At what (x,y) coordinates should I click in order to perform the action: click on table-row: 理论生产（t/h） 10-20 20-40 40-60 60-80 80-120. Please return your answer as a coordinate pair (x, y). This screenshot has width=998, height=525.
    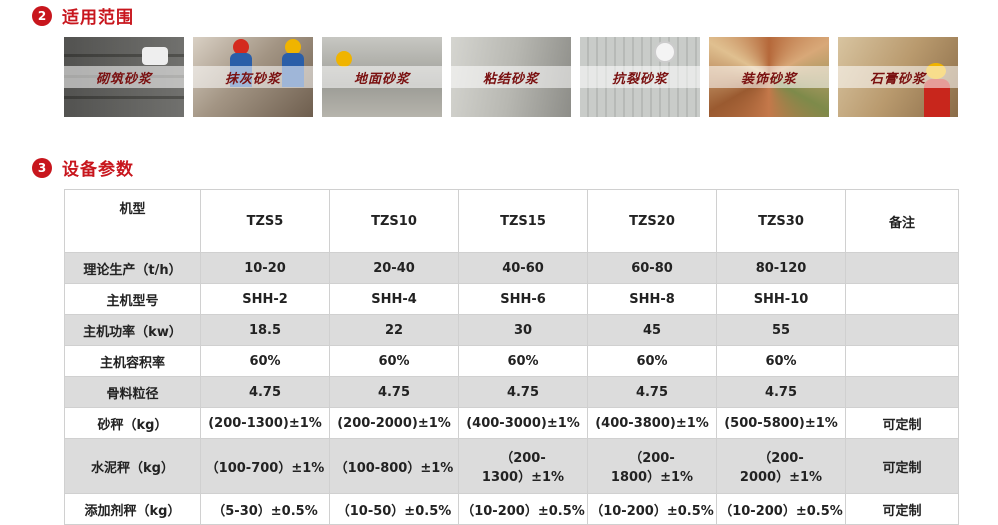
    Looking at the image, I should click on (511, 268).